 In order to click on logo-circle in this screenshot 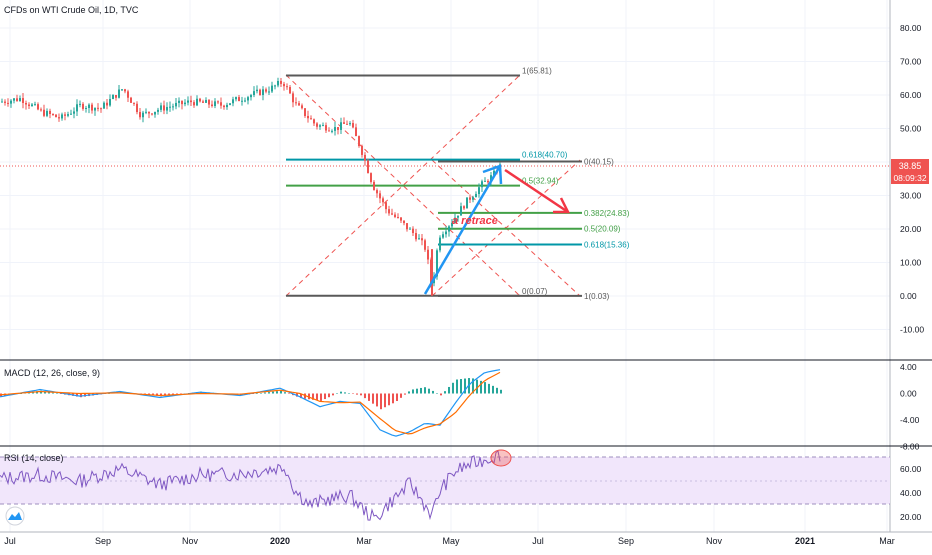, I will do `click(15, 516)`.